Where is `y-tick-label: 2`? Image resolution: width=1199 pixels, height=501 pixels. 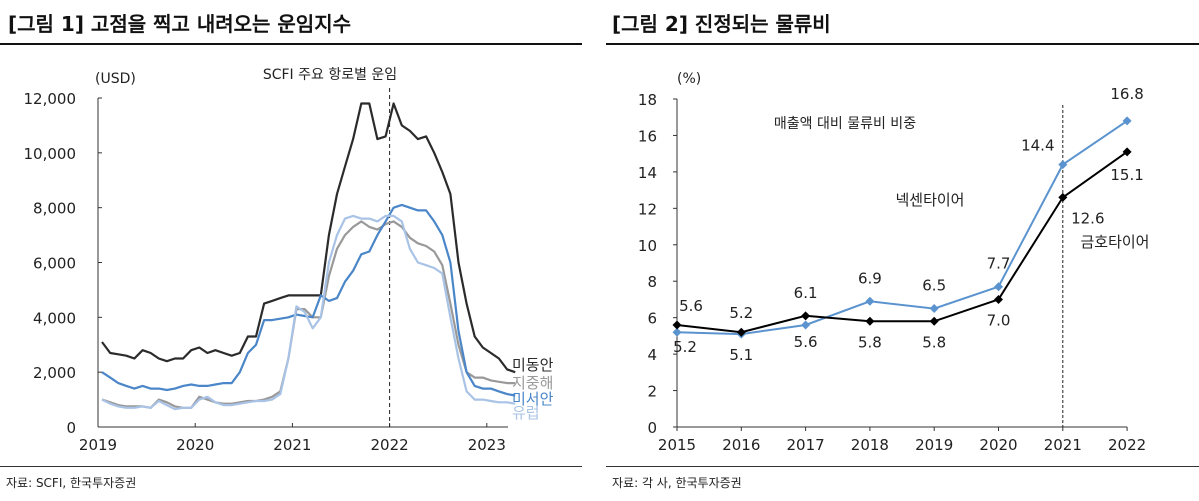
y-tick-label: 2 is located at coordinates (652, 392).